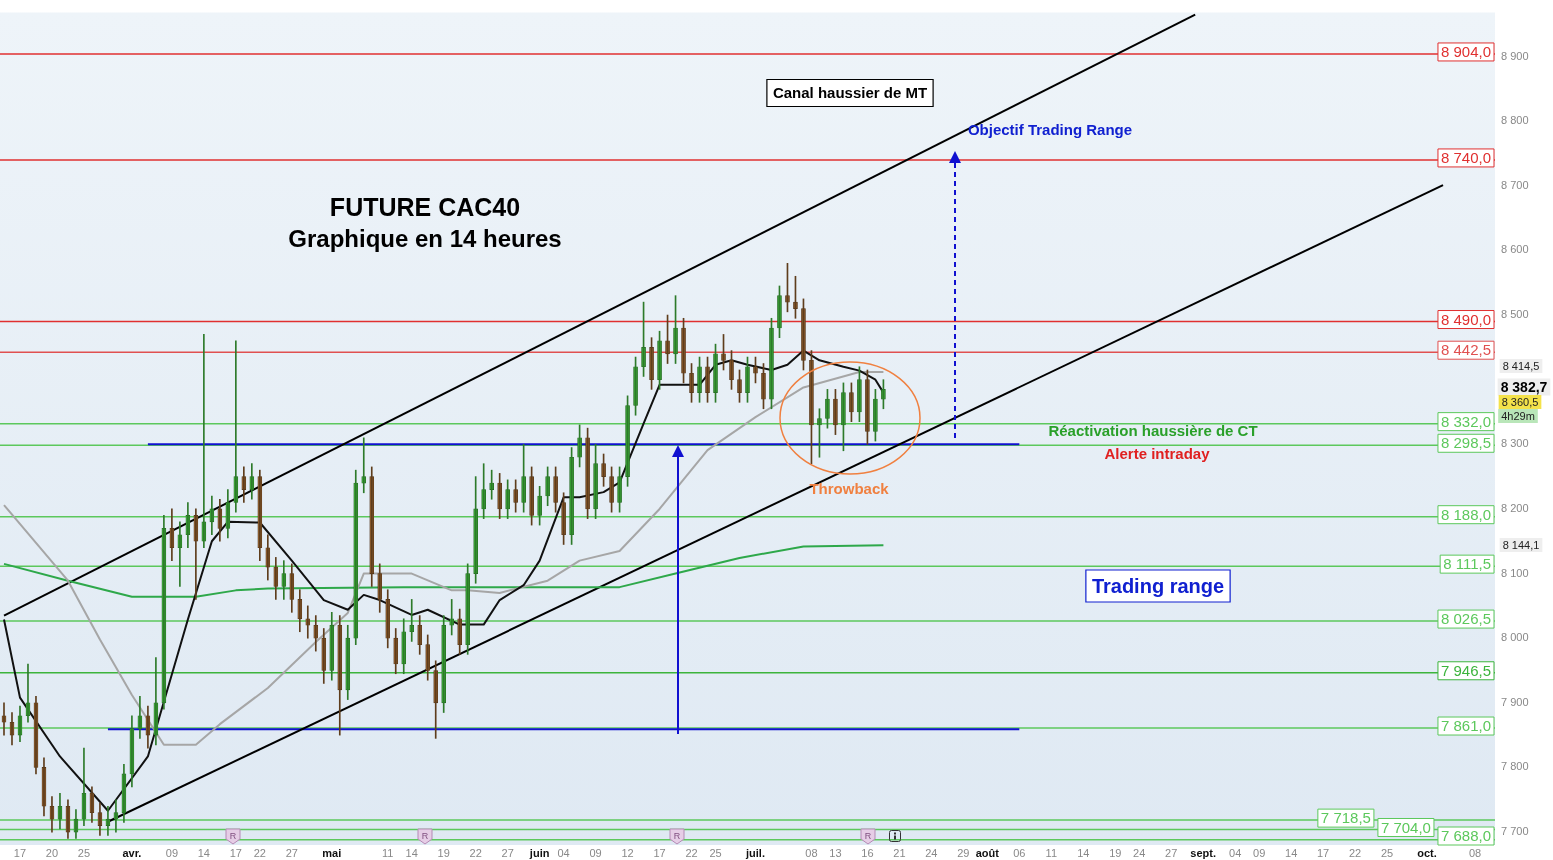  I want to click on candlestick, so click(468, 609).